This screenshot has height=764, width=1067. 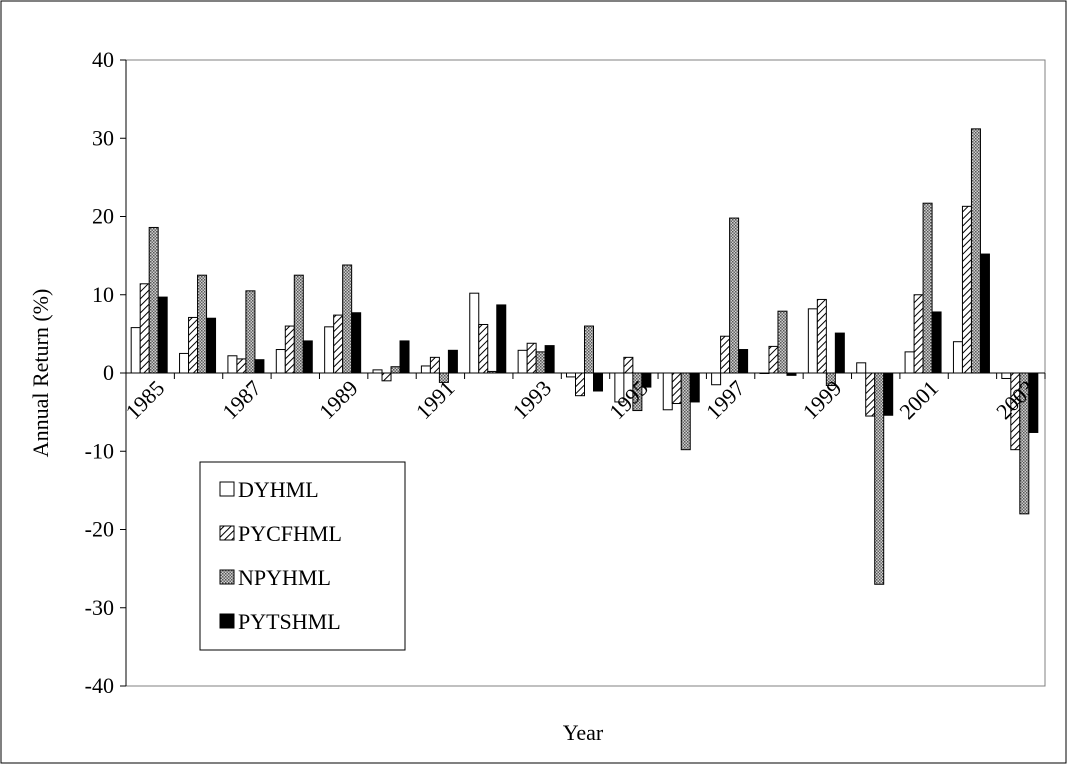 What do you see at coordinates (667, 391) in the screenshot?
I see `bar-dyhml-1996` at bounding box center [667, 391].